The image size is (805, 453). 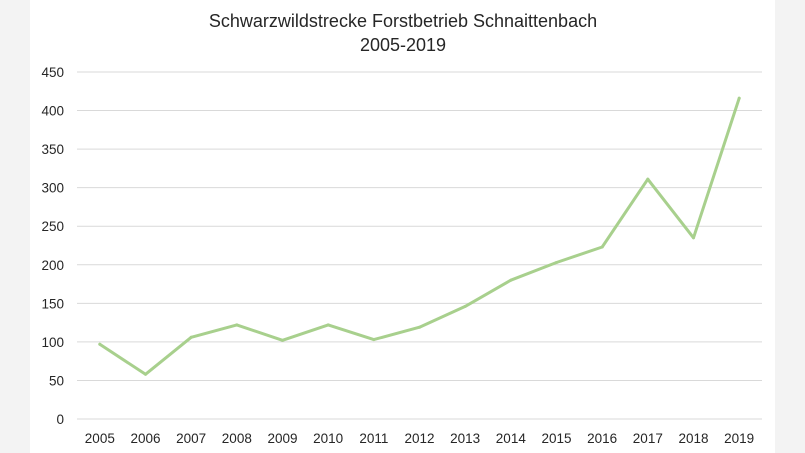 I want to click on x-tick-label-2017: 2017, so click(x=648, y=438).